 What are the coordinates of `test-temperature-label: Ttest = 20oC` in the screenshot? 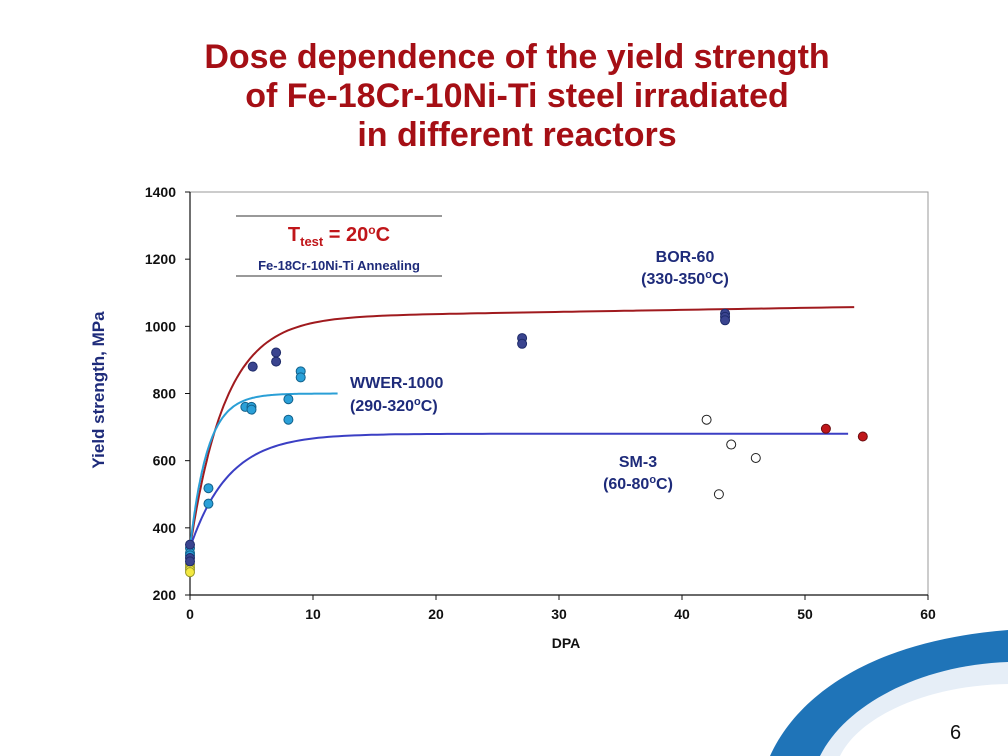 It's located at (339, 236).